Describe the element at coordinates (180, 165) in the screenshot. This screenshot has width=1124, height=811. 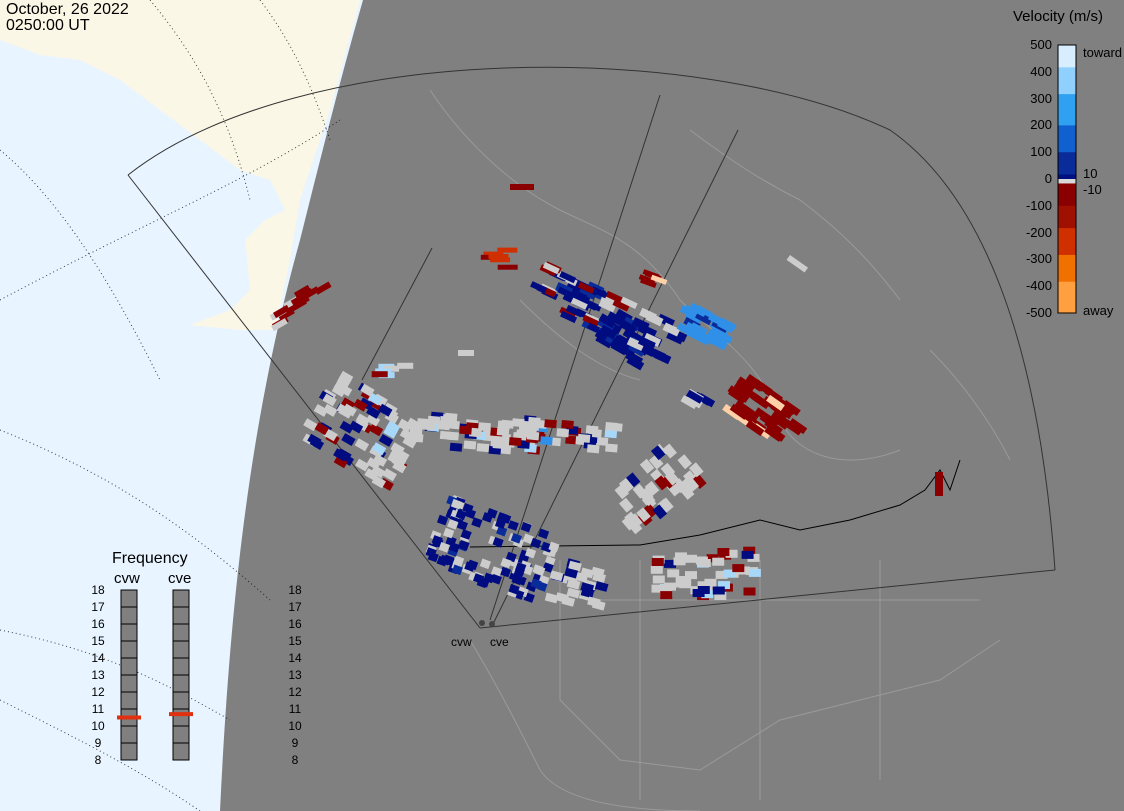
I see `alaska-land` at that location.